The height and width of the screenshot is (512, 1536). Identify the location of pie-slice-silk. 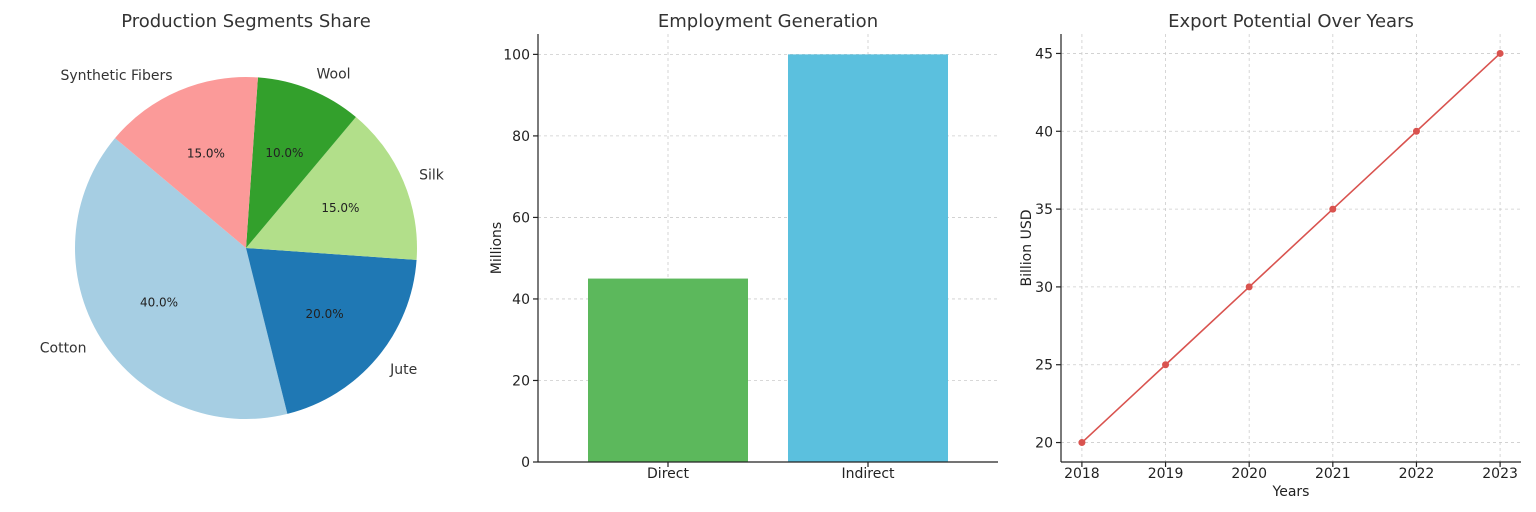
(331, 188).